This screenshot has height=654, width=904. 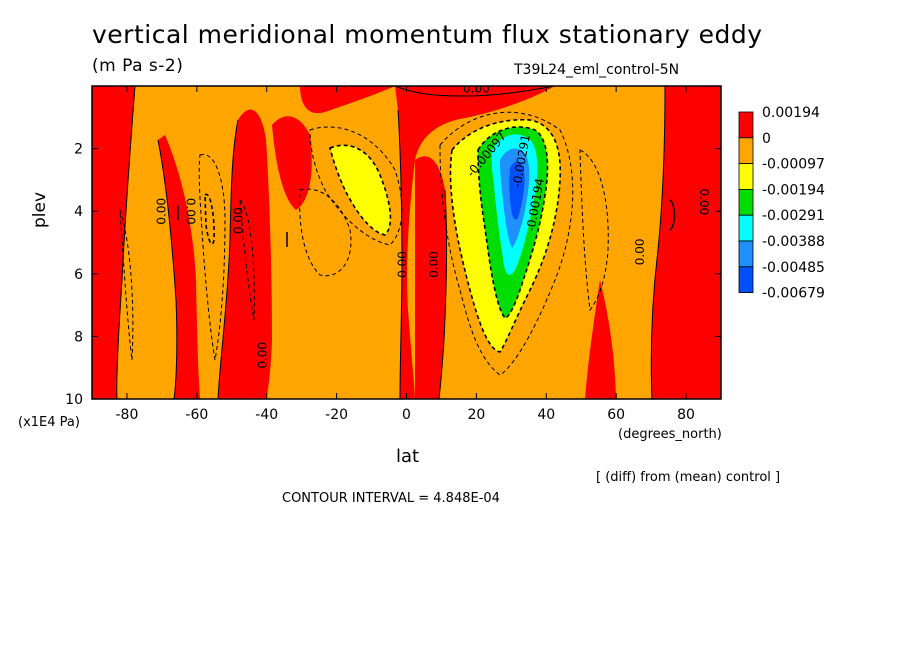 What do you see at coordinates (336, 415) in the screenshot?
I see `x-tick-label: -20` at bounding box center [336, 415].